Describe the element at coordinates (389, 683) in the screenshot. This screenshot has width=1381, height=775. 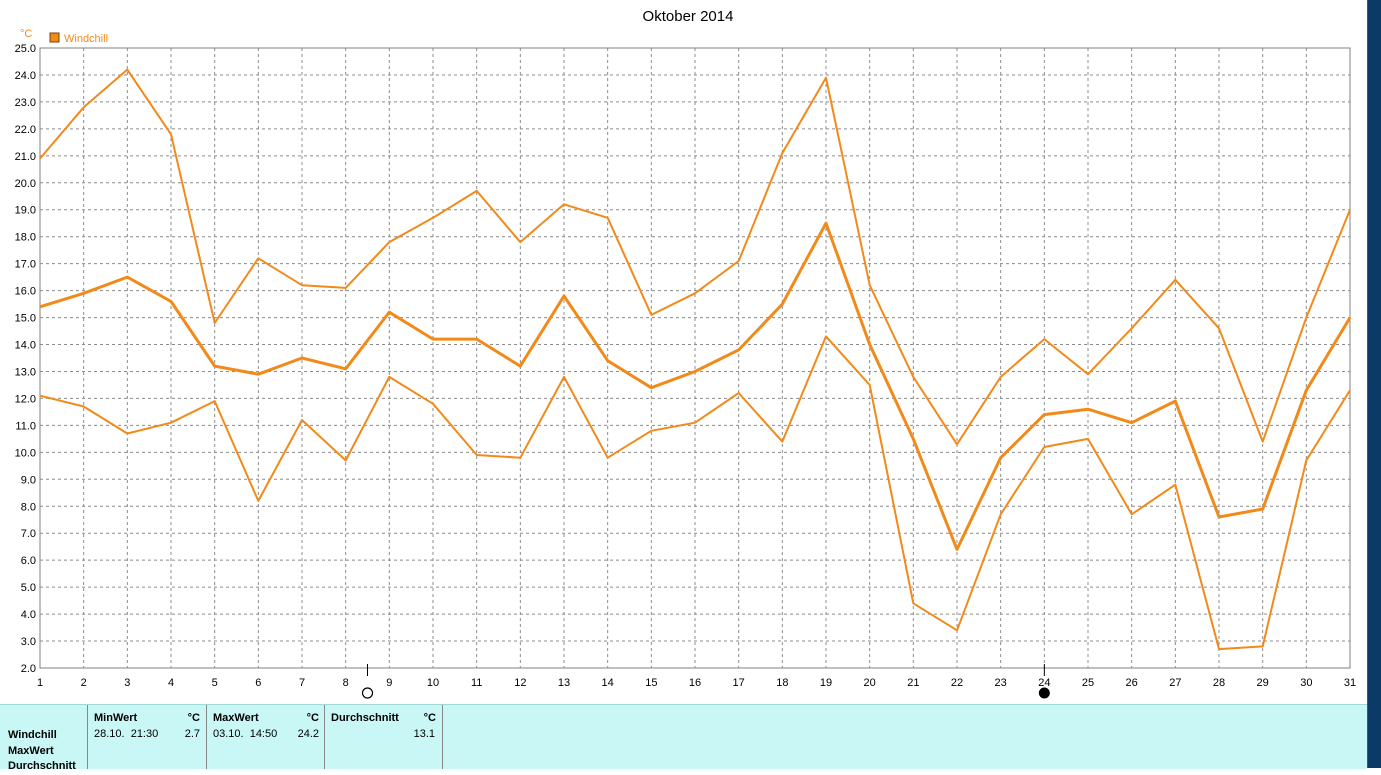
I see `x-tick-label: 9` at that location.